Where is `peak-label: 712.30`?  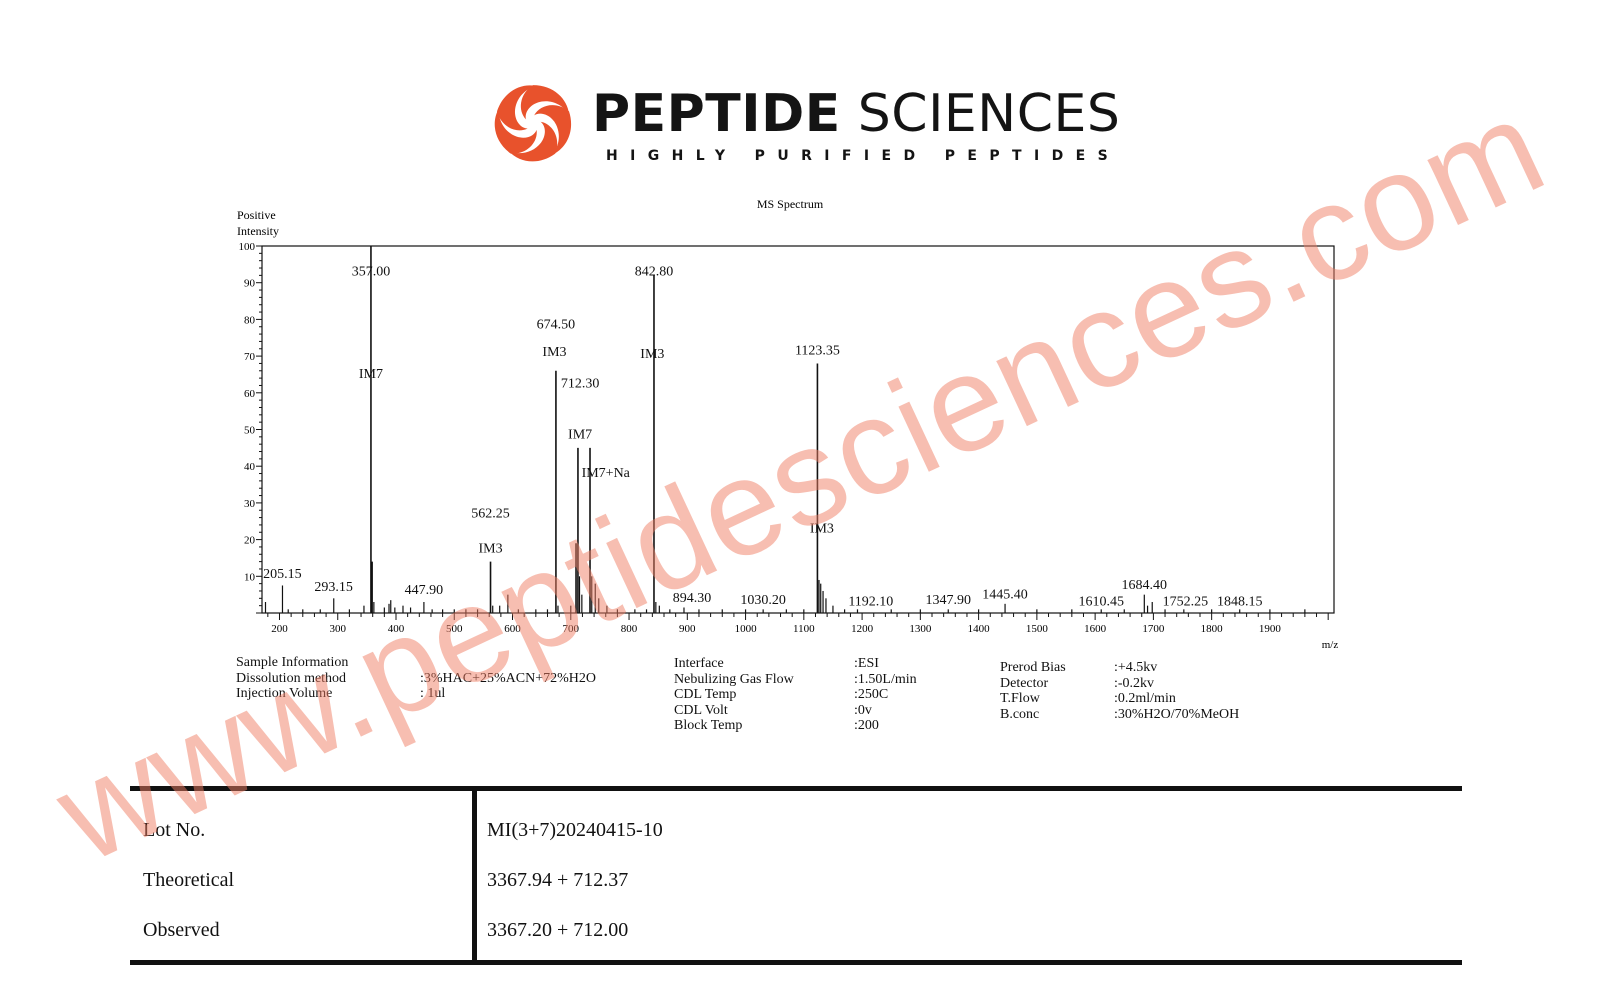
peak-label: 712.30 is located at coordinates (580, 383).